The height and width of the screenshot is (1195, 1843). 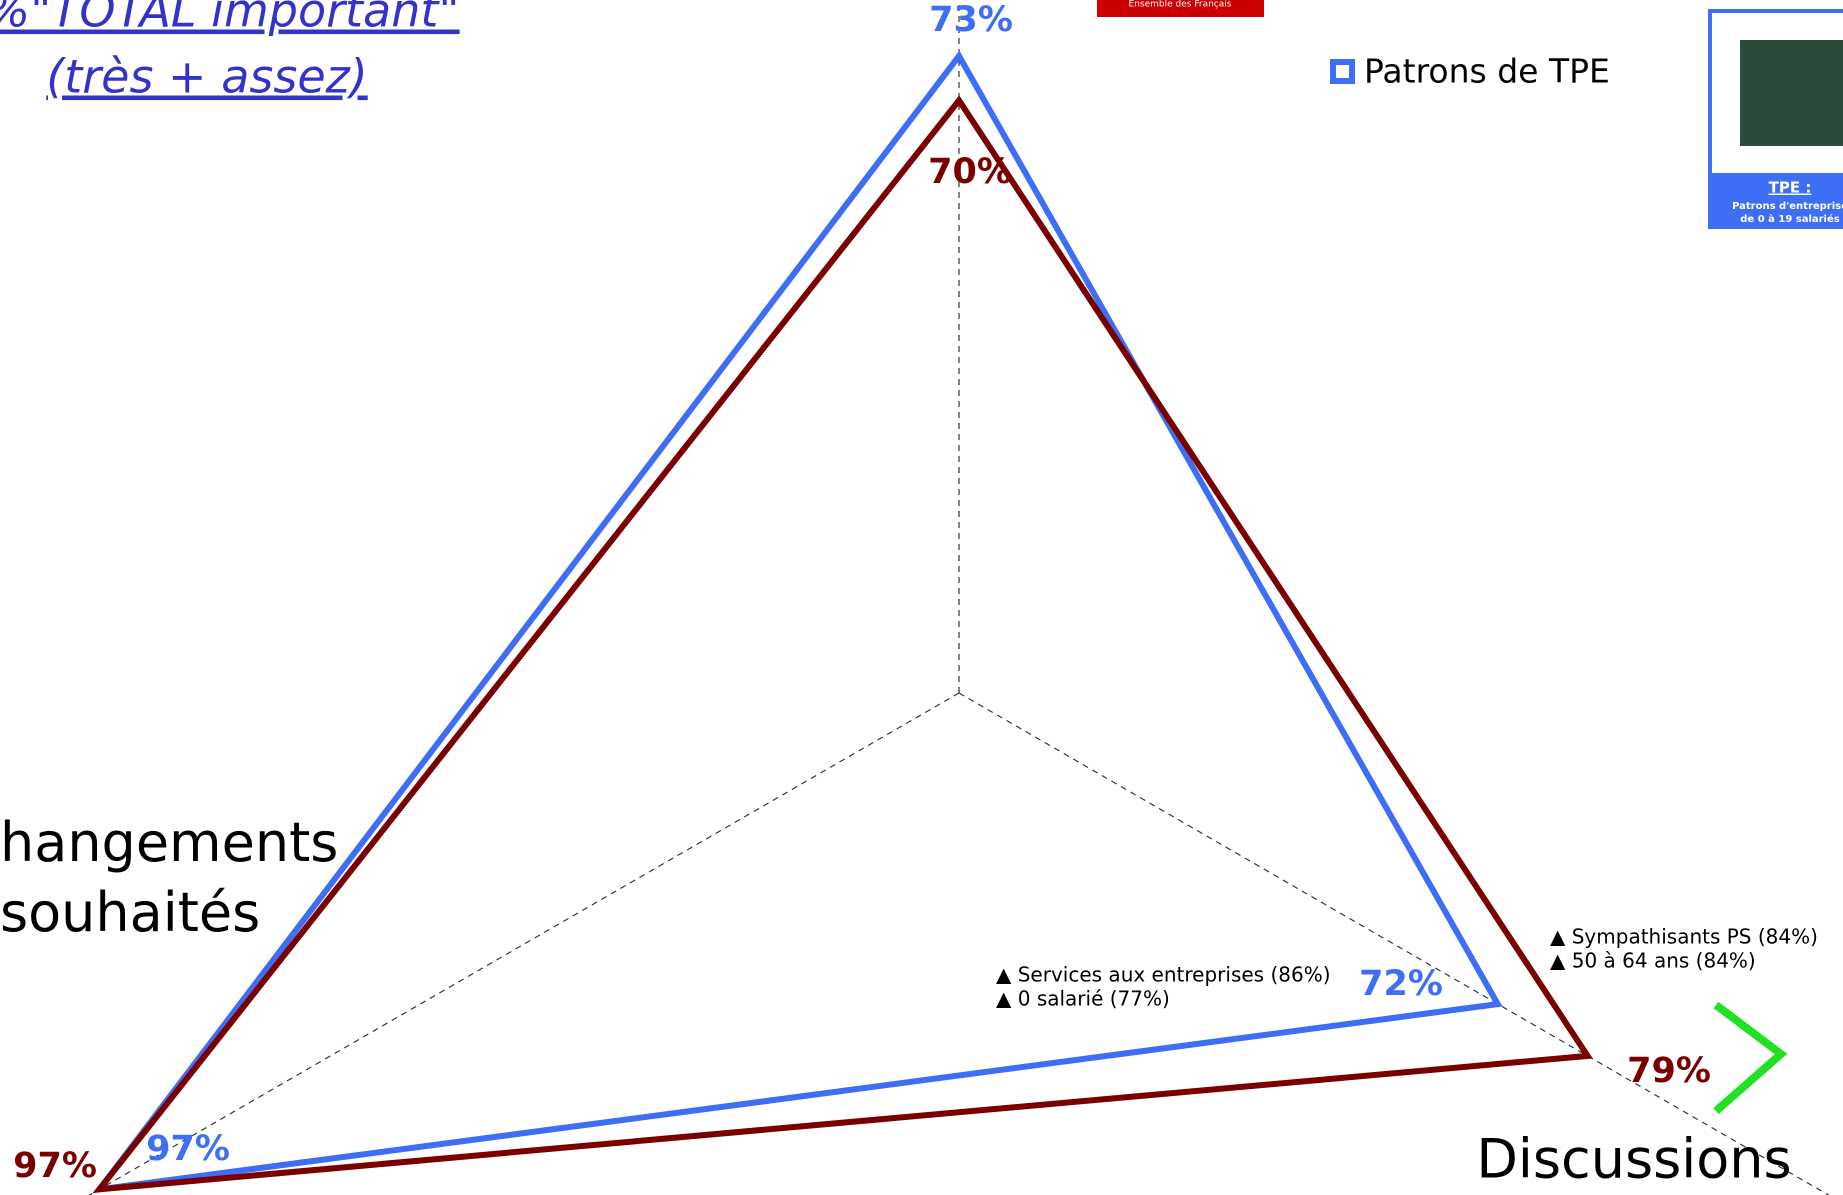 I want to click on legend-box-red, so click(x=1180, y=8).